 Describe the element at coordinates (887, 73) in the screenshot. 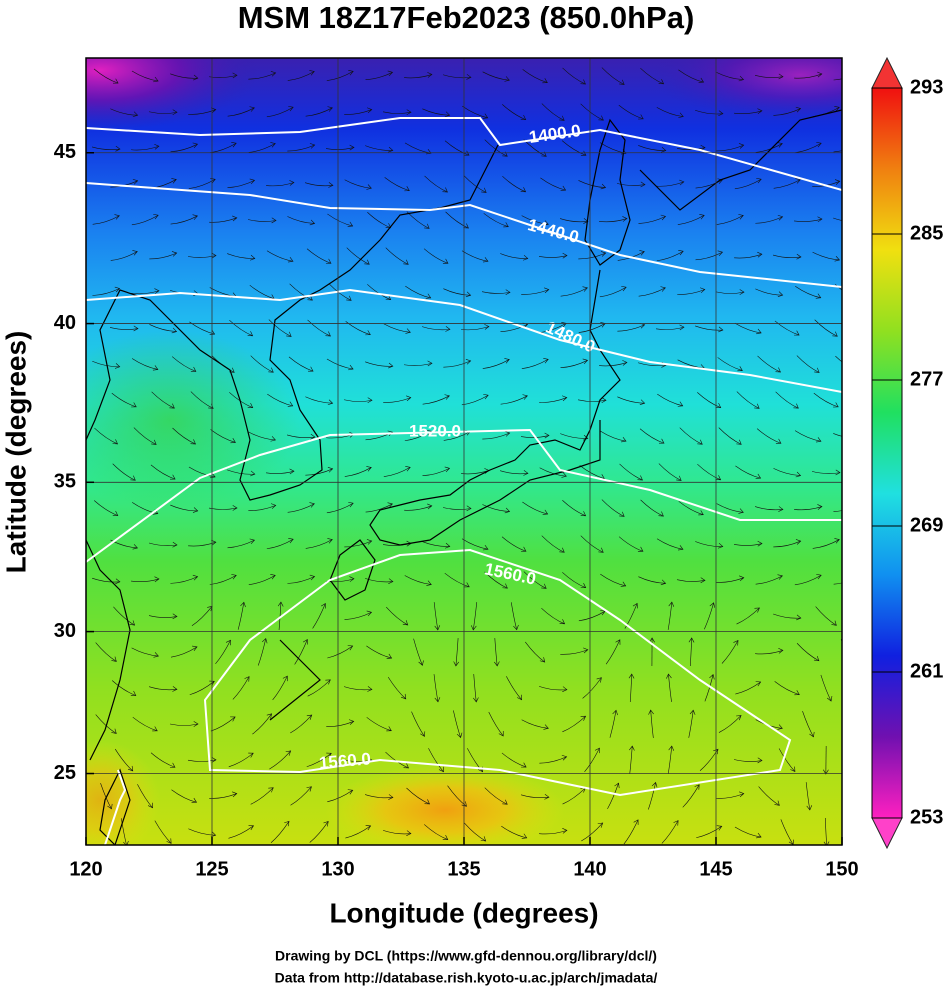

I see `colorbar-extend-high` at that location.